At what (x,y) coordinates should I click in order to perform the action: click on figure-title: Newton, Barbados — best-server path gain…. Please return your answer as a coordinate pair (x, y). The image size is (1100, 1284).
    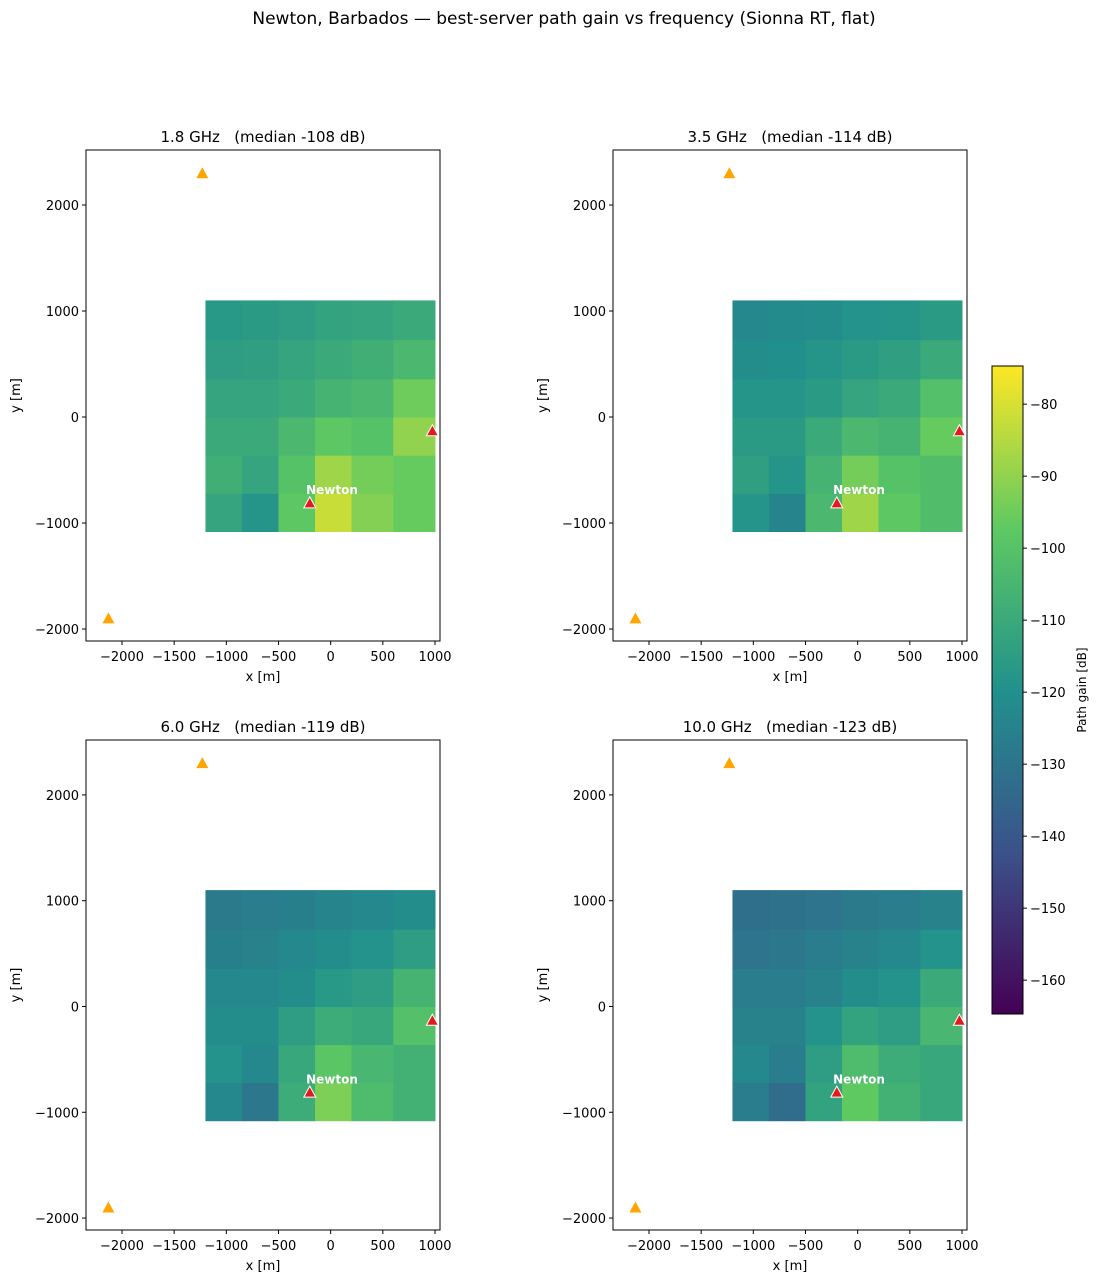
    Looking at the image, I should click on (563, 19).